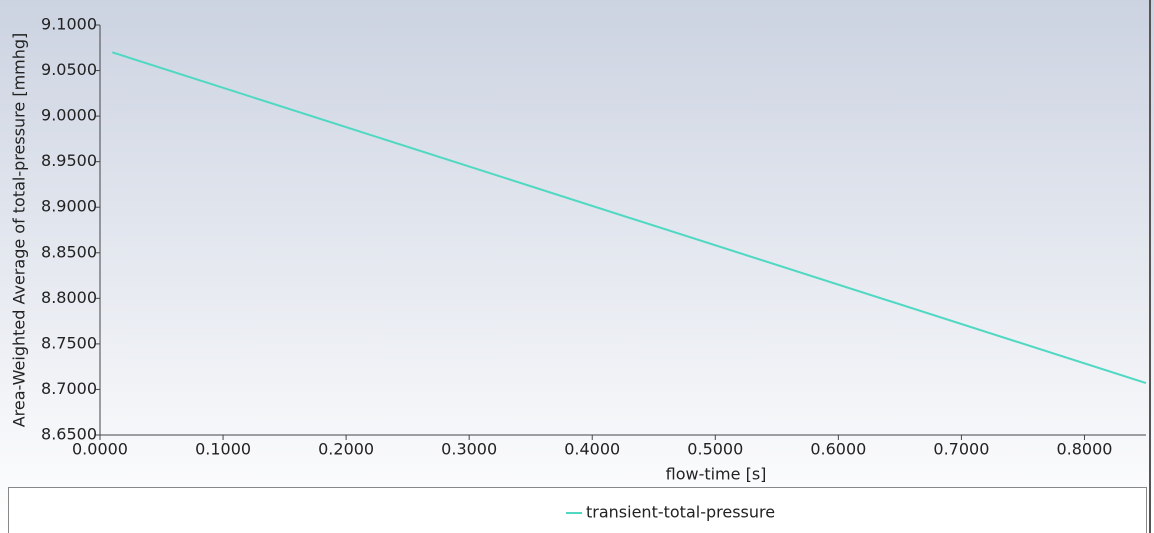 The width and height of the screenshot is (1154, 533). I want to click on x-axis-label: flow-time [s], so click(716, 474).